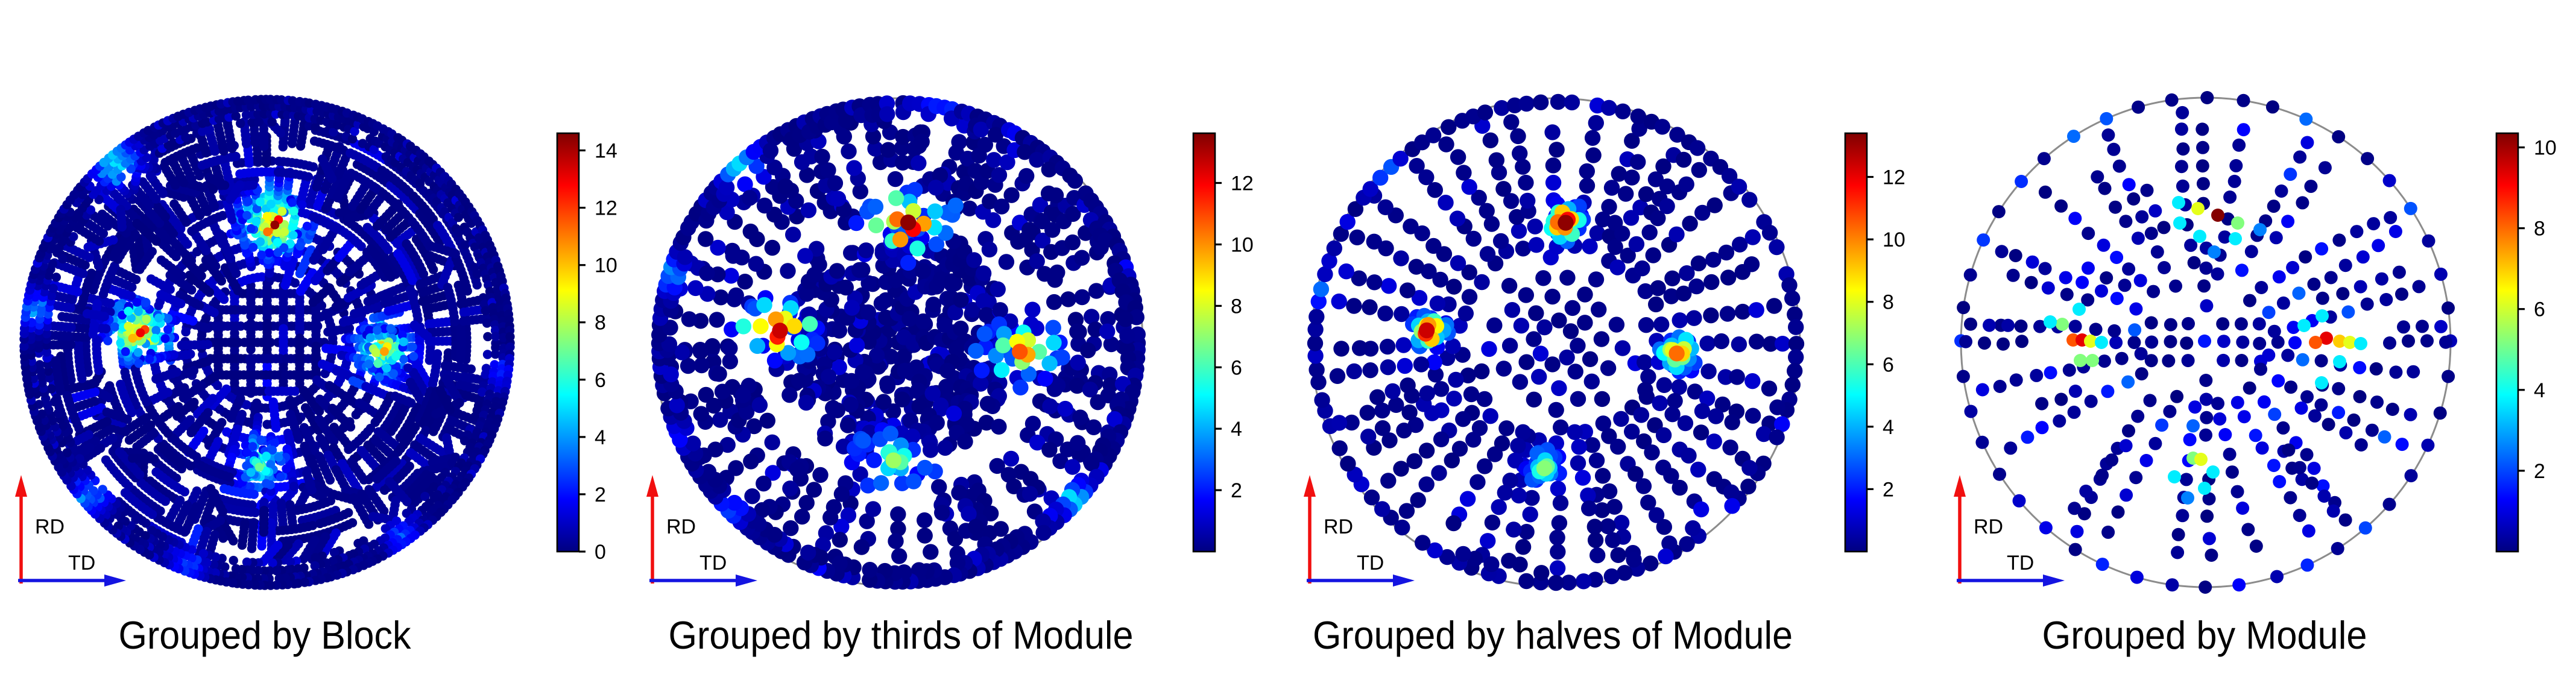  Describe the element at coordinates (606, 152) in the screenshot. I see `svg-text: 14` at that location.